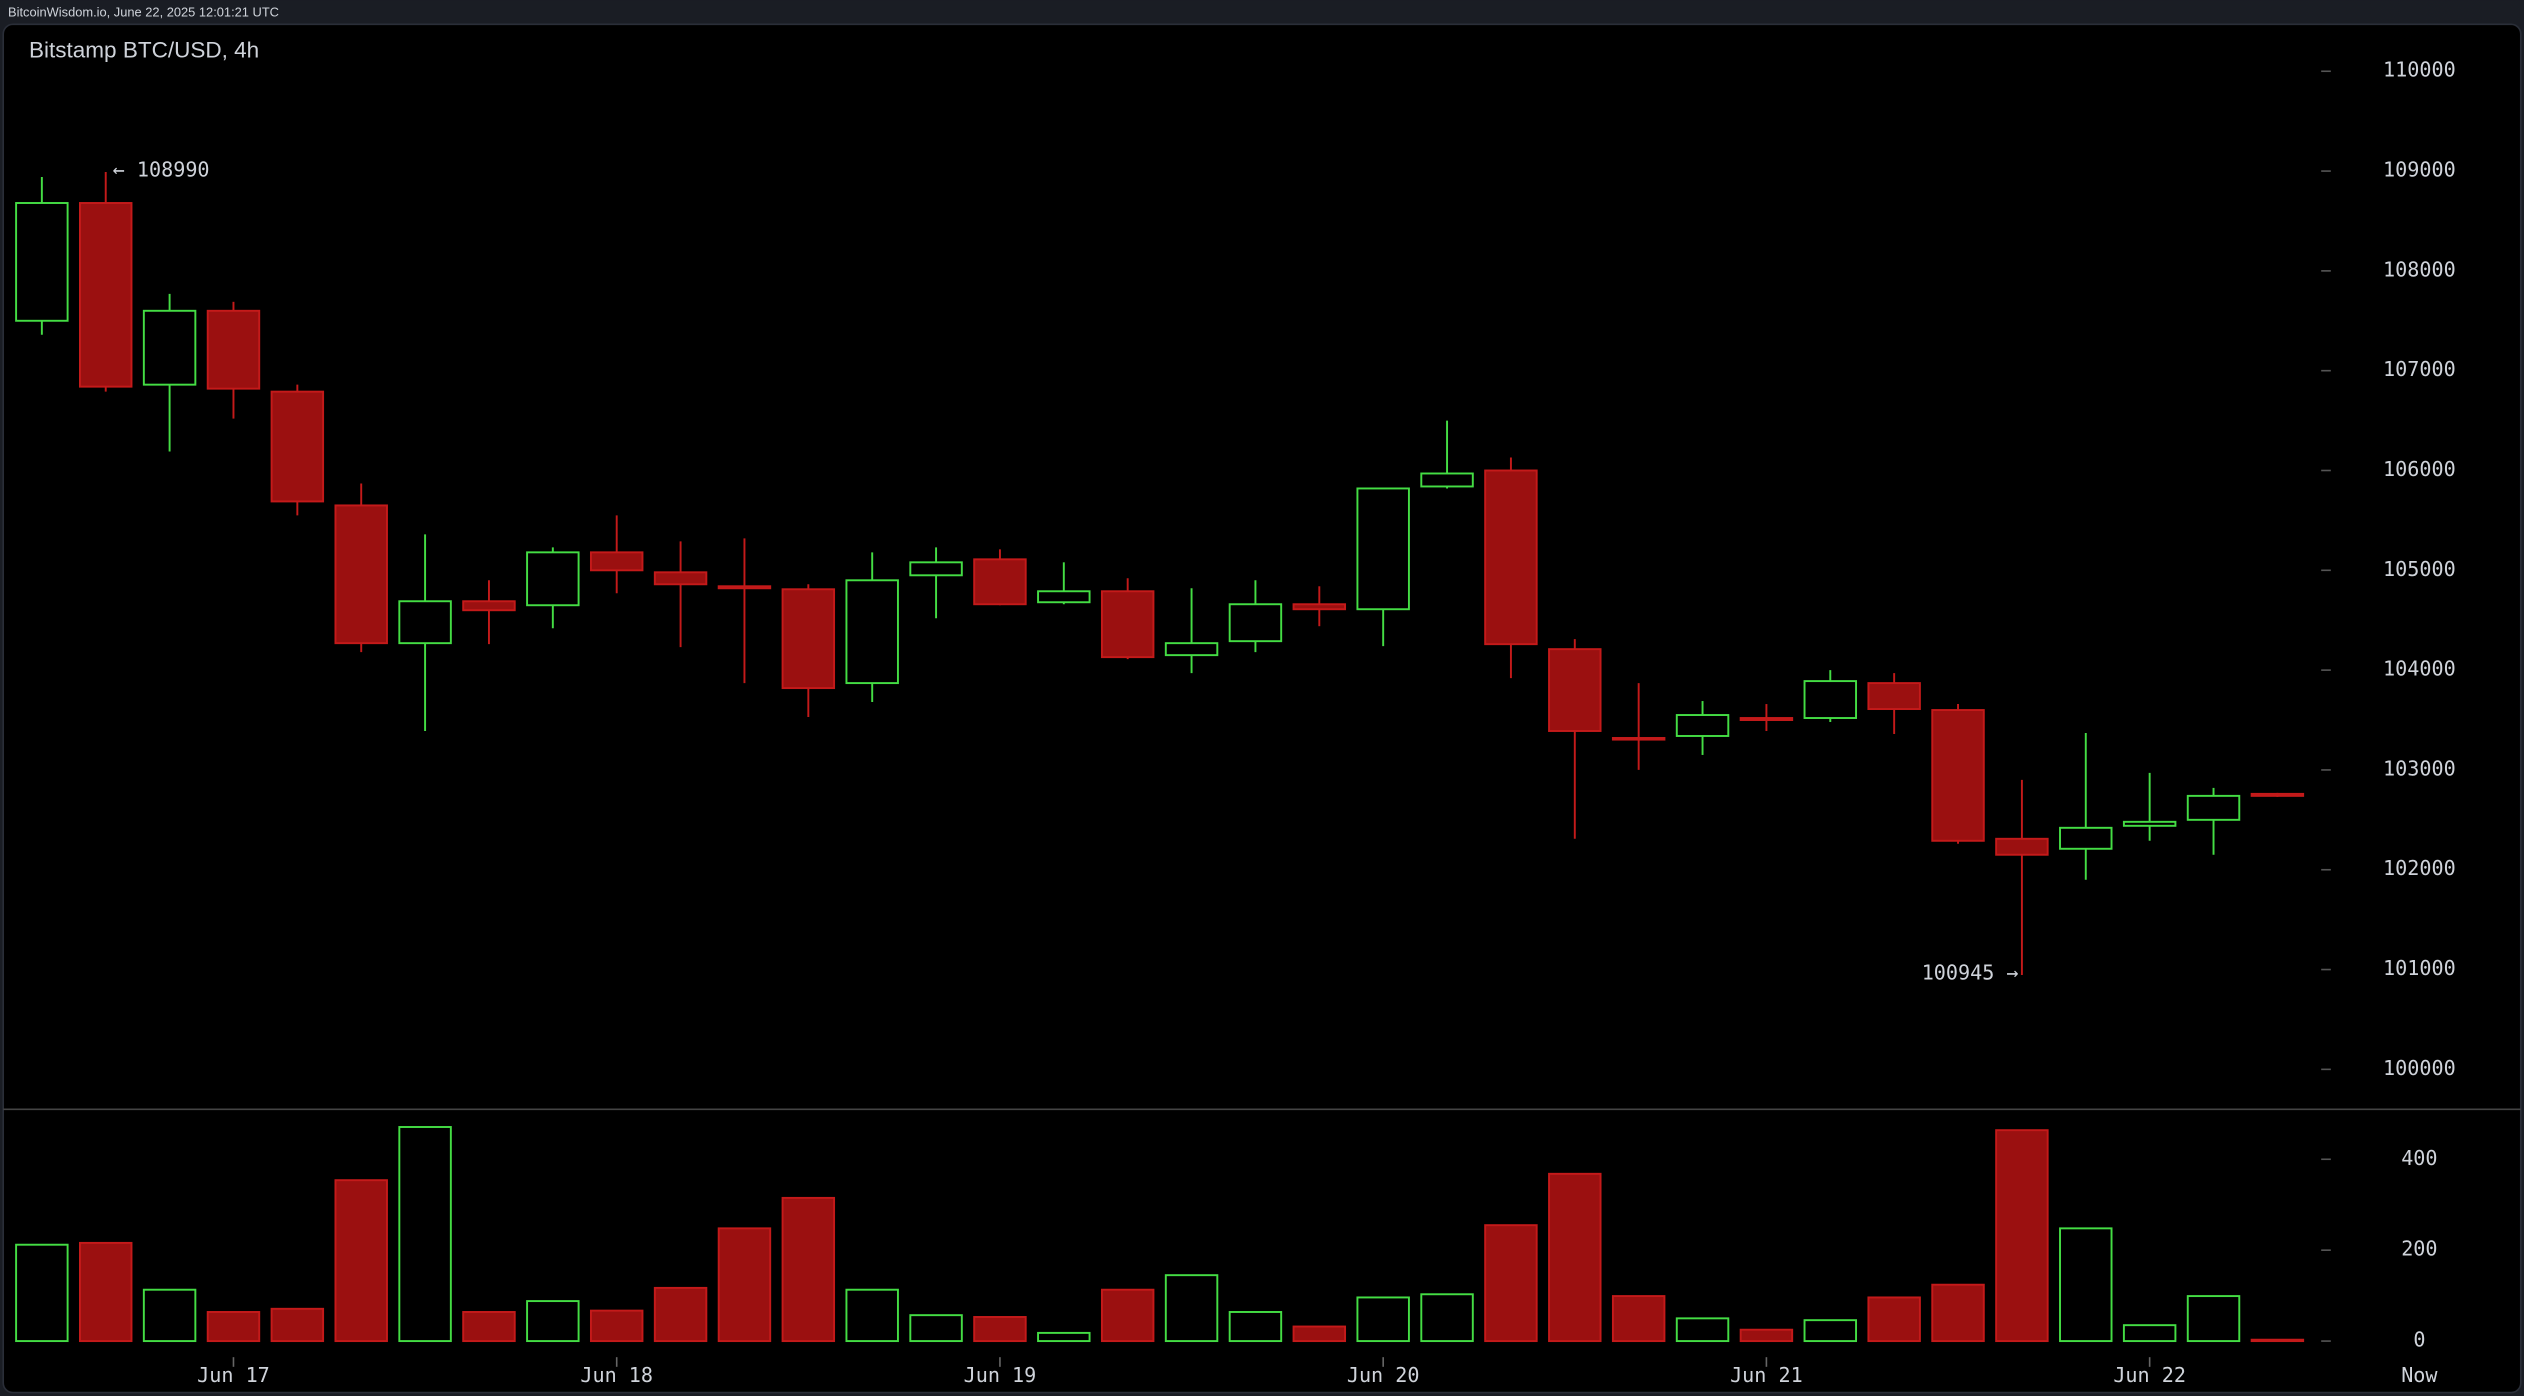 The image size is (2524, 1396). Describe the element at coordinates (2419, 269) in the screenshot. I see `y-tick-label: 108000` at that location.